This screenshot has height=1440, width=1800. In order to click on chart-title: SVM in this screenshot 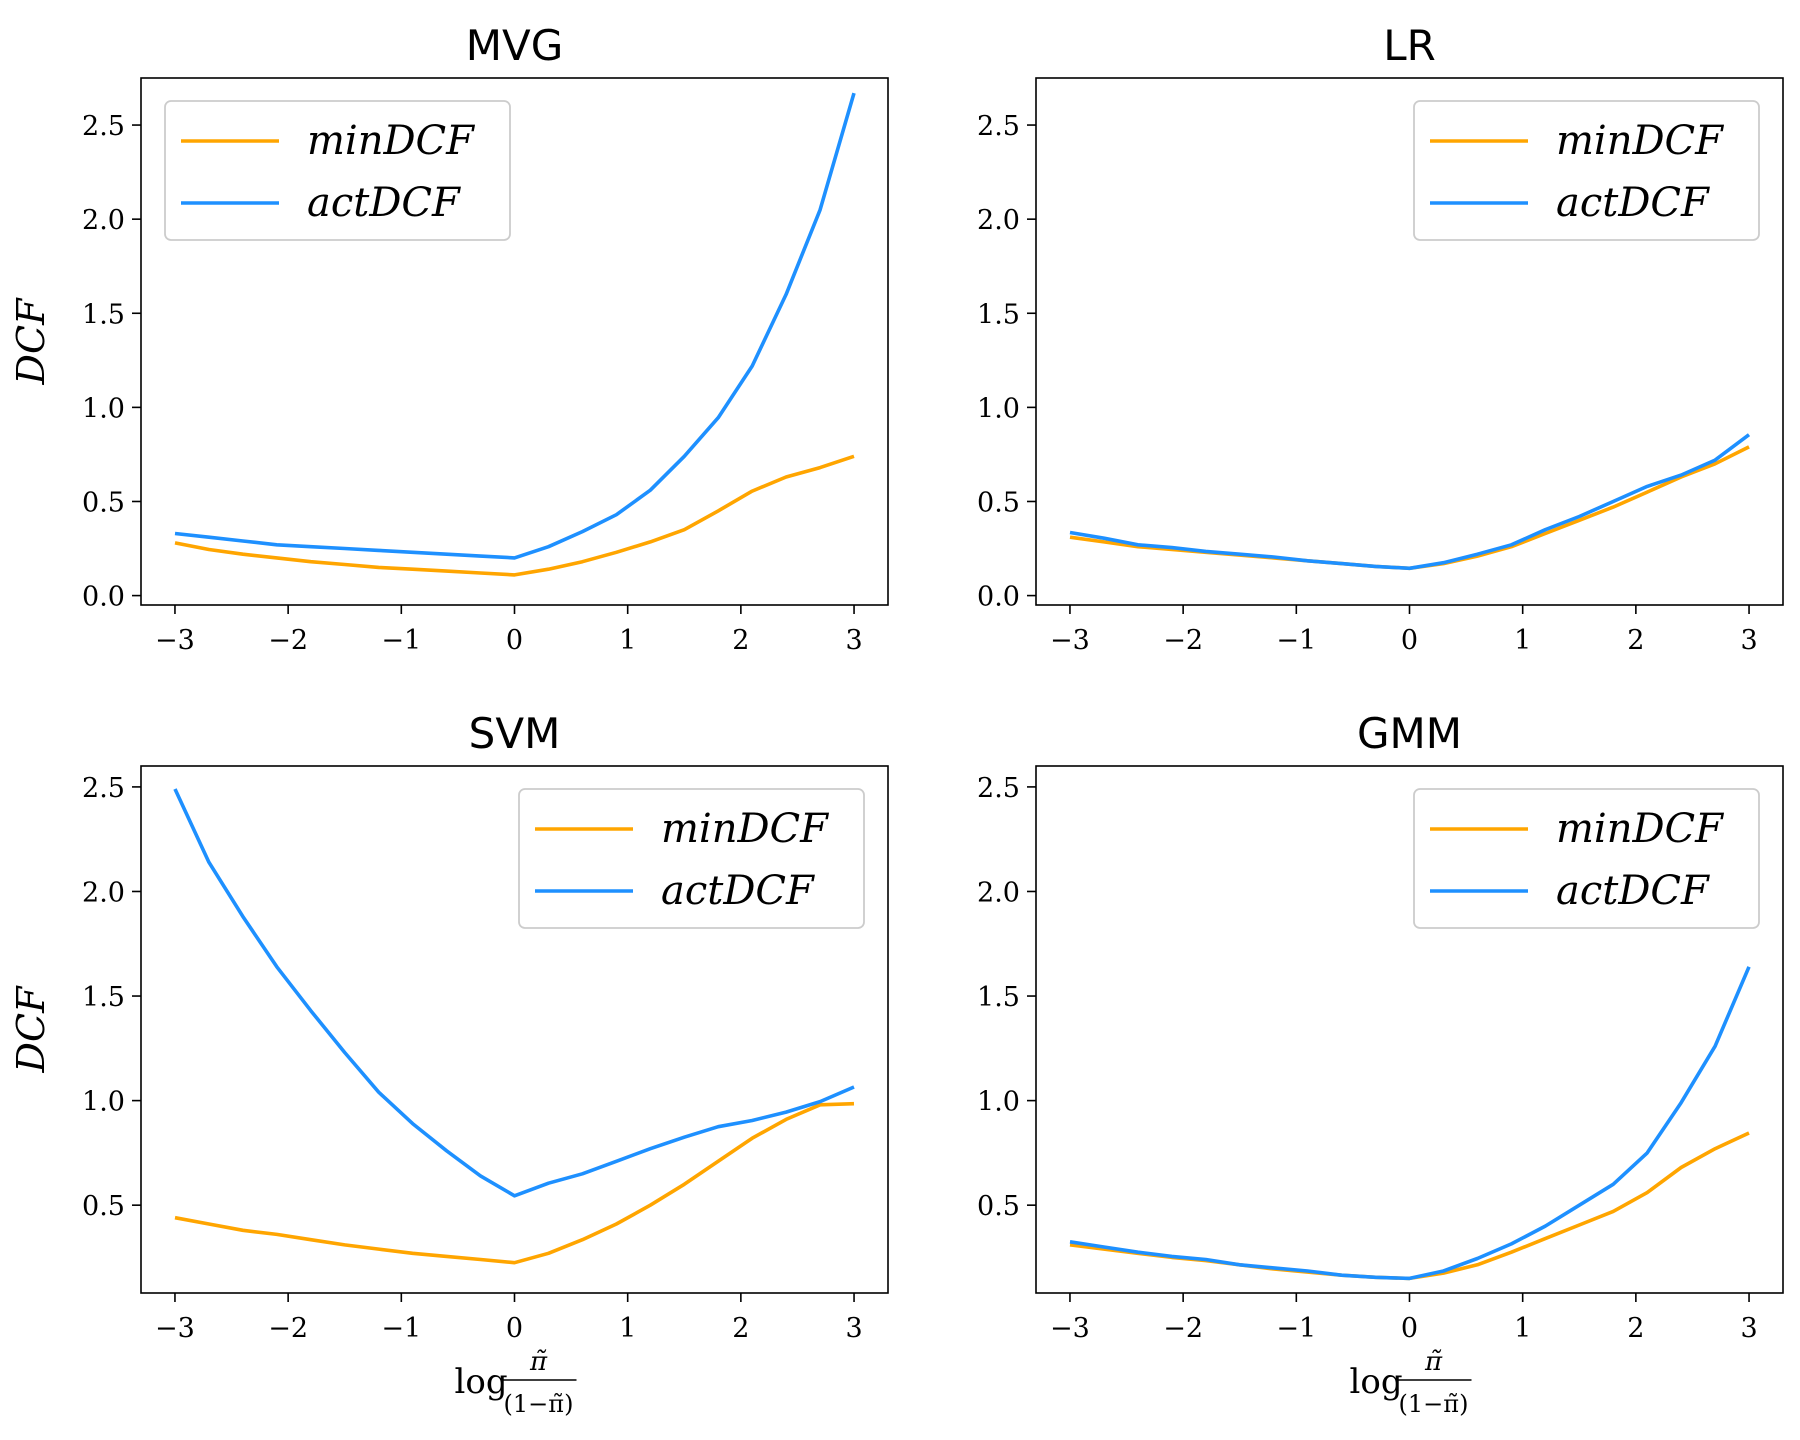, I will do `click(515, 733)`.